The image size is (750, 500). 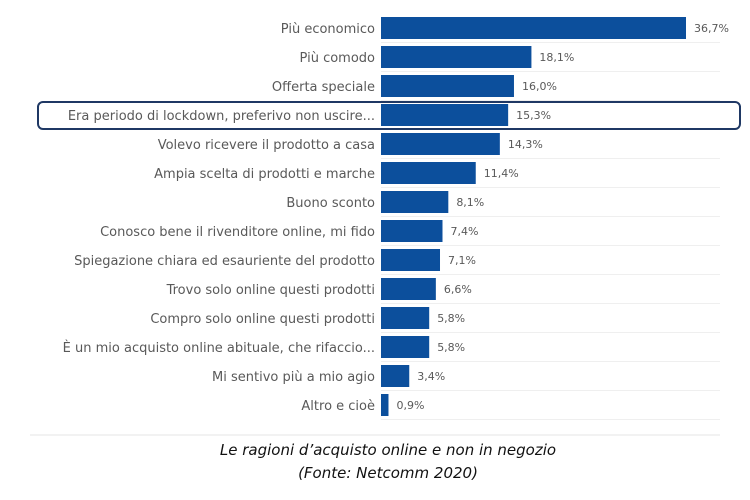 I want to click on category-label: Volevo ricevere il prodotto a casa, so click(x=266, y=145).